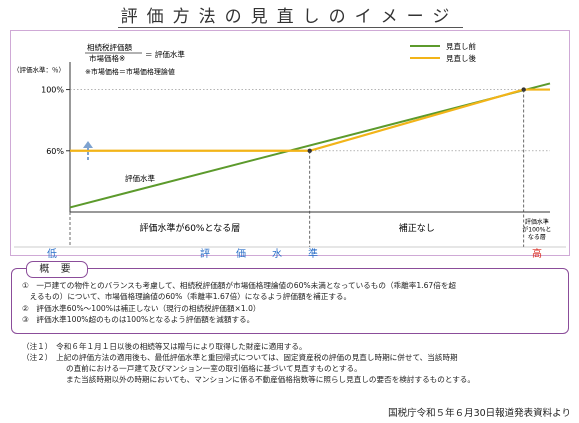  Describe the element at coordinates (135, 59) in the screenshot. I see `formula: 相続税評価額 市場価格※ ＝ 評価水準 ※市場価格＝市場価格理論値` at that location.